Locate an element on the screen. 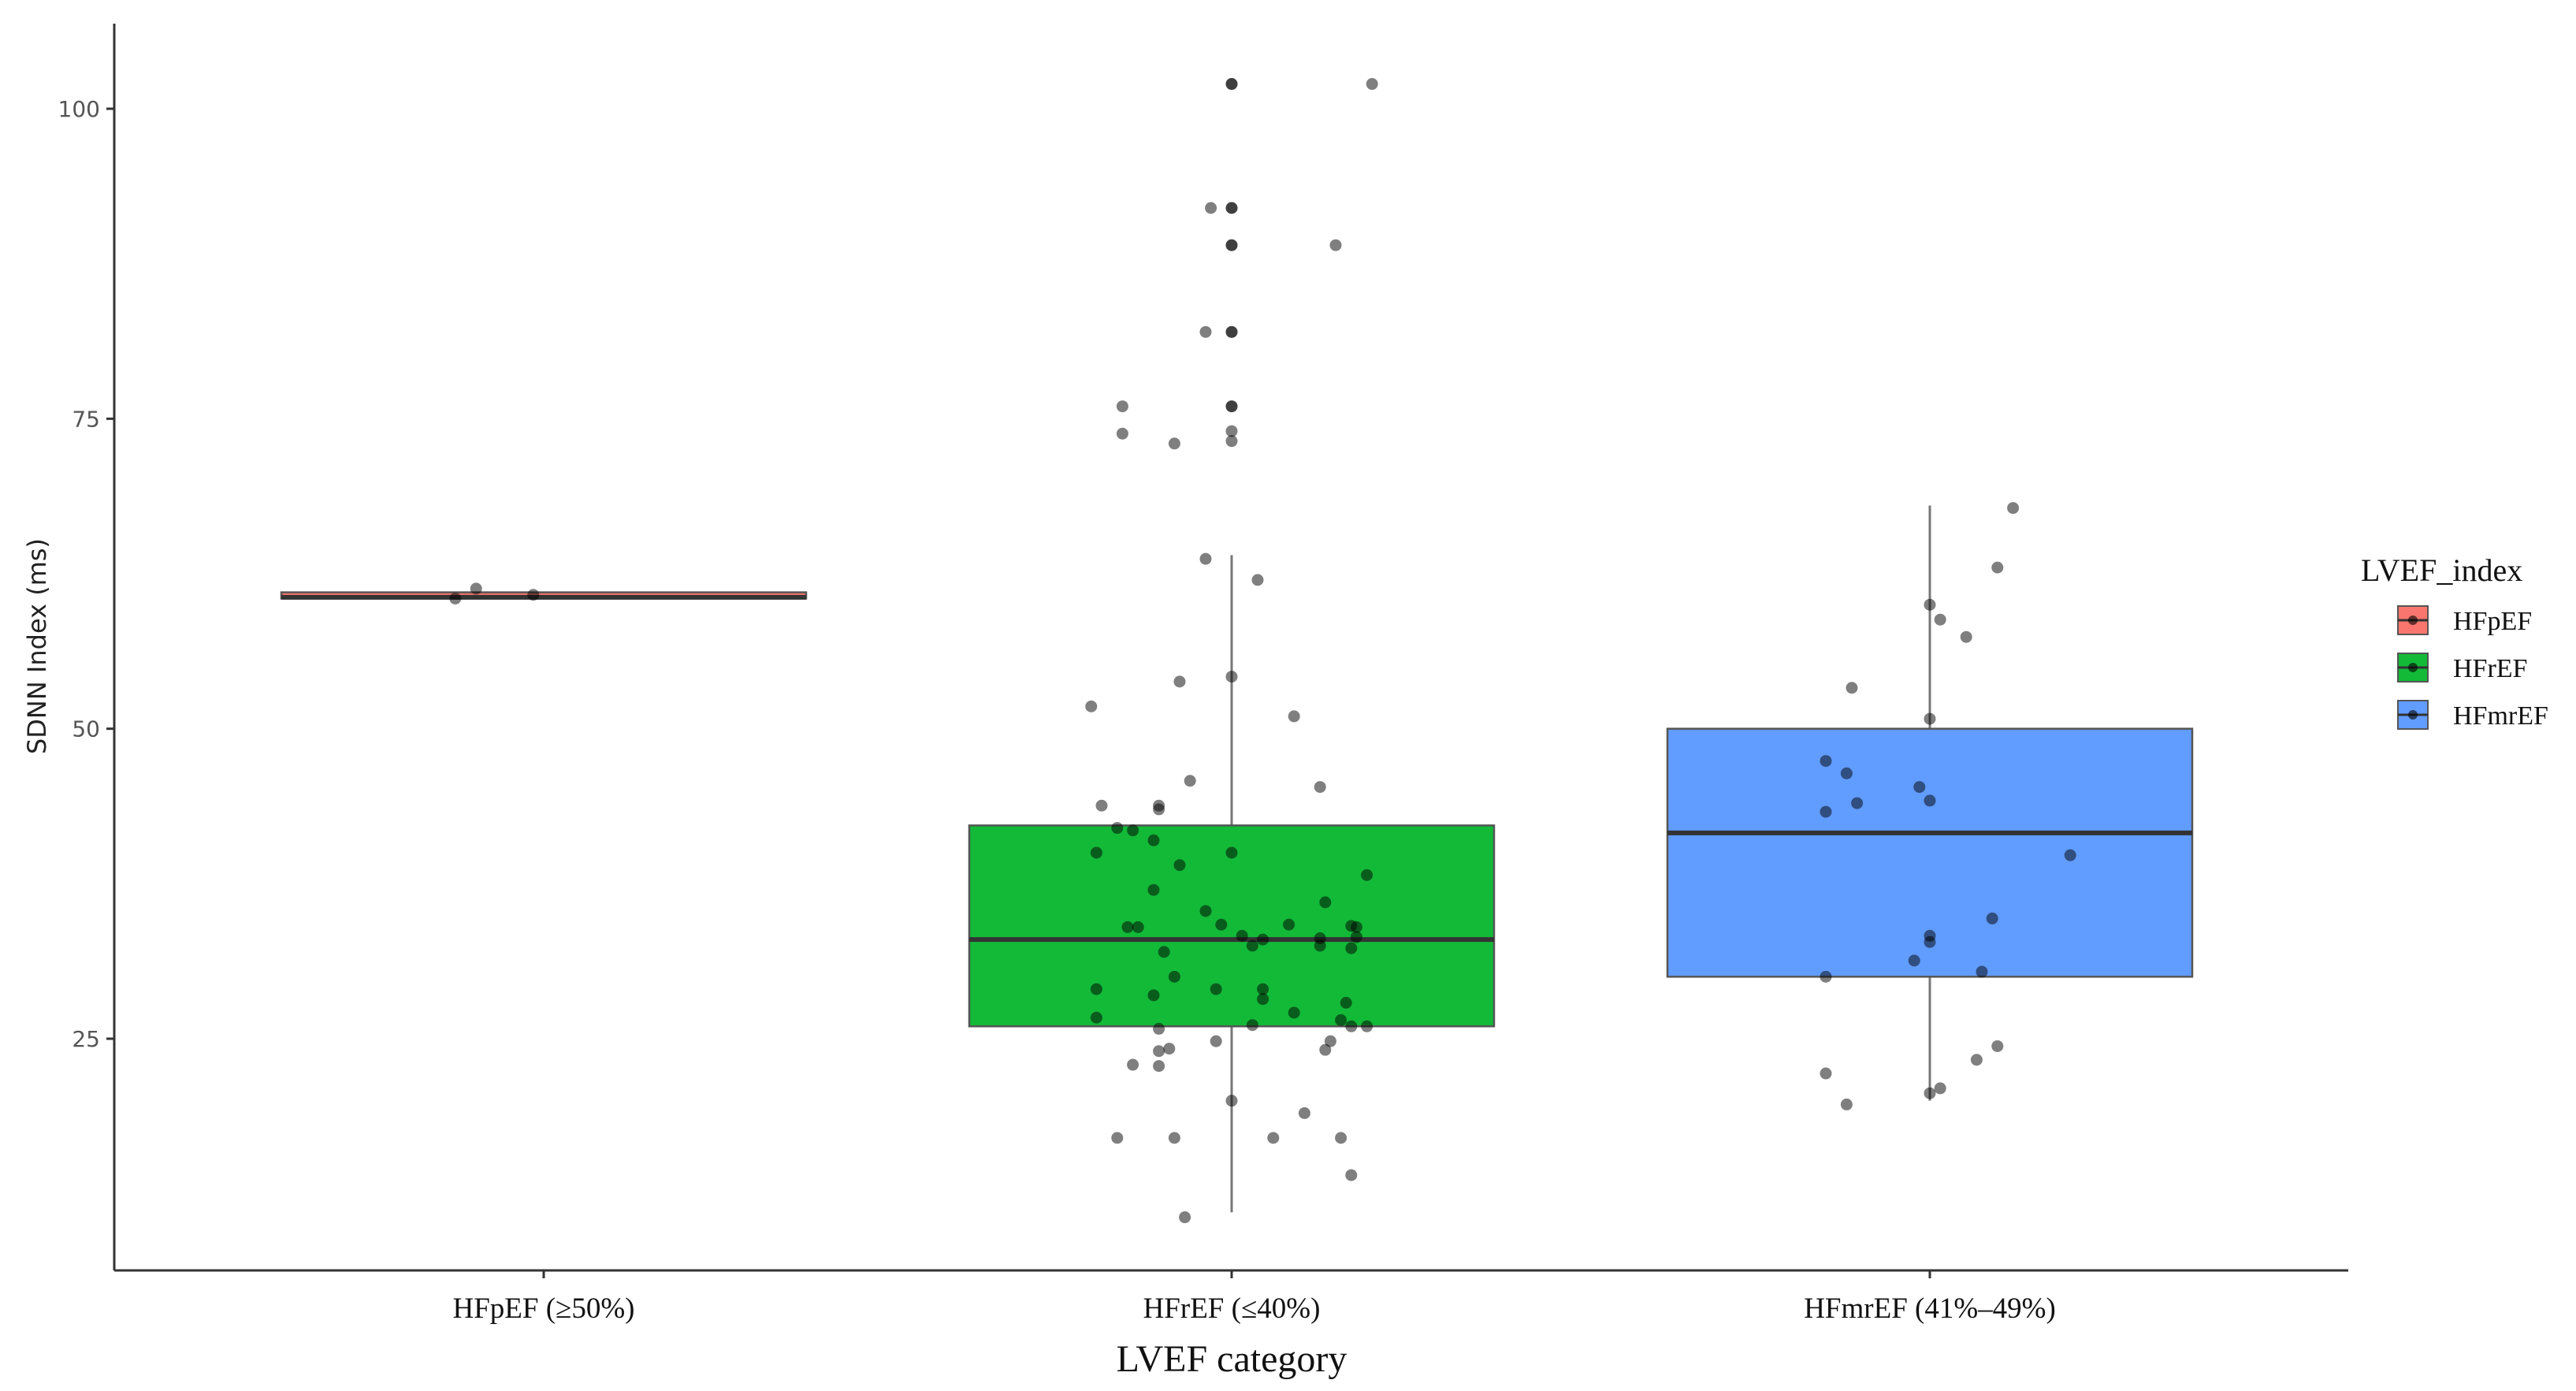  x-axis-title: LVEF category is located at coordinates (1232, 1359).